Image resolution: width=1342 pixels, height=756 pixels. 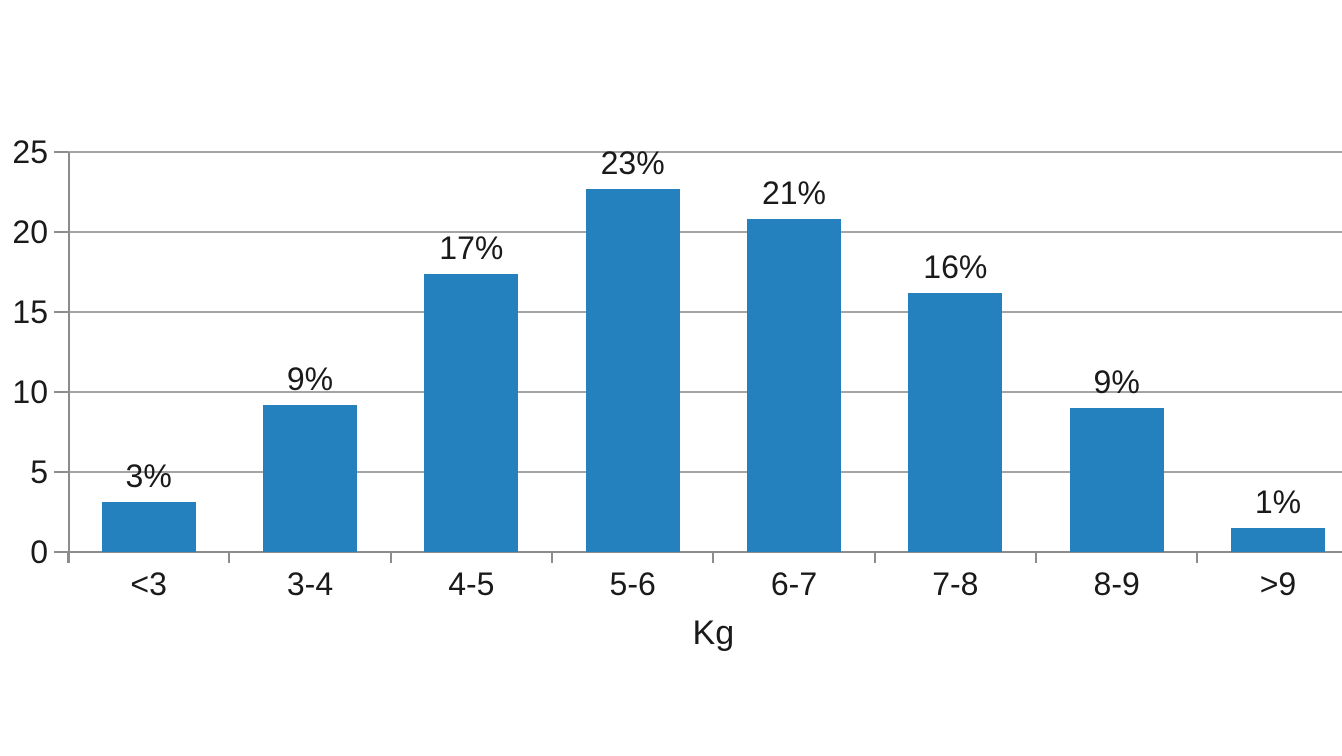 What do you see at coordinates (632, 162) in the screenshot?
I see `bar-value-label: 23%` at bounding box center [632, 162].